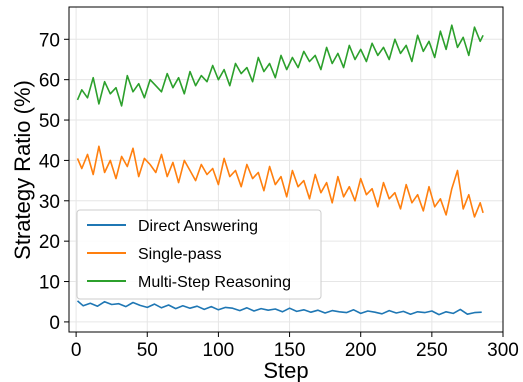 The image size is (523, 382). What do you see at coordinates (285, 370) in the screenshot?
I see `x-axis-label: Step` at bounding box center [285, 370].